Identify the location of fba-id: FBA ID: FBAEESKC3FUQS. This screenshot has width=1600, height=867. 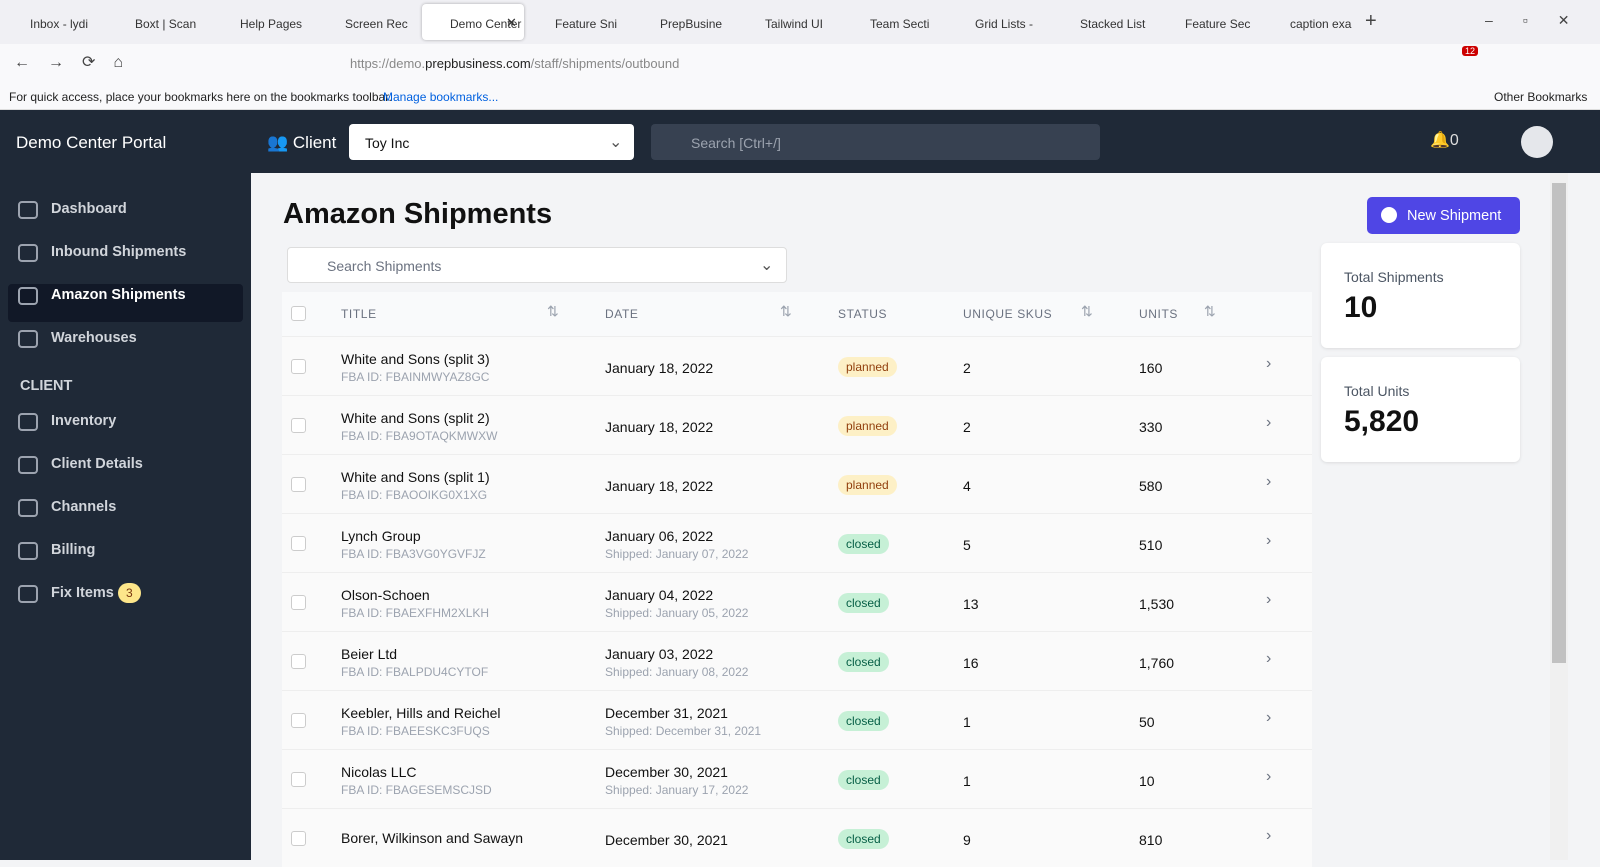
(415, 731).